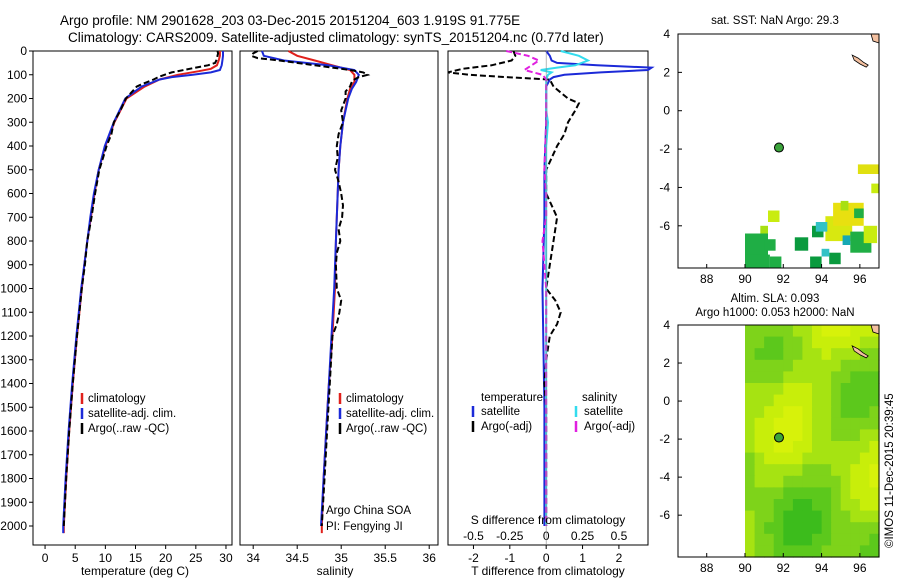  I want to click on sla-map-title-line2: Argo h1000: 0.053 h2000: NaN, so click(774, 313).